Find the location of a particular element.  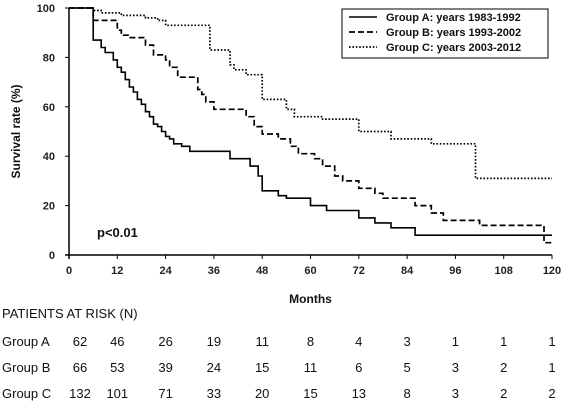

risk-cell: 71 is located at coordinates (165, 393).